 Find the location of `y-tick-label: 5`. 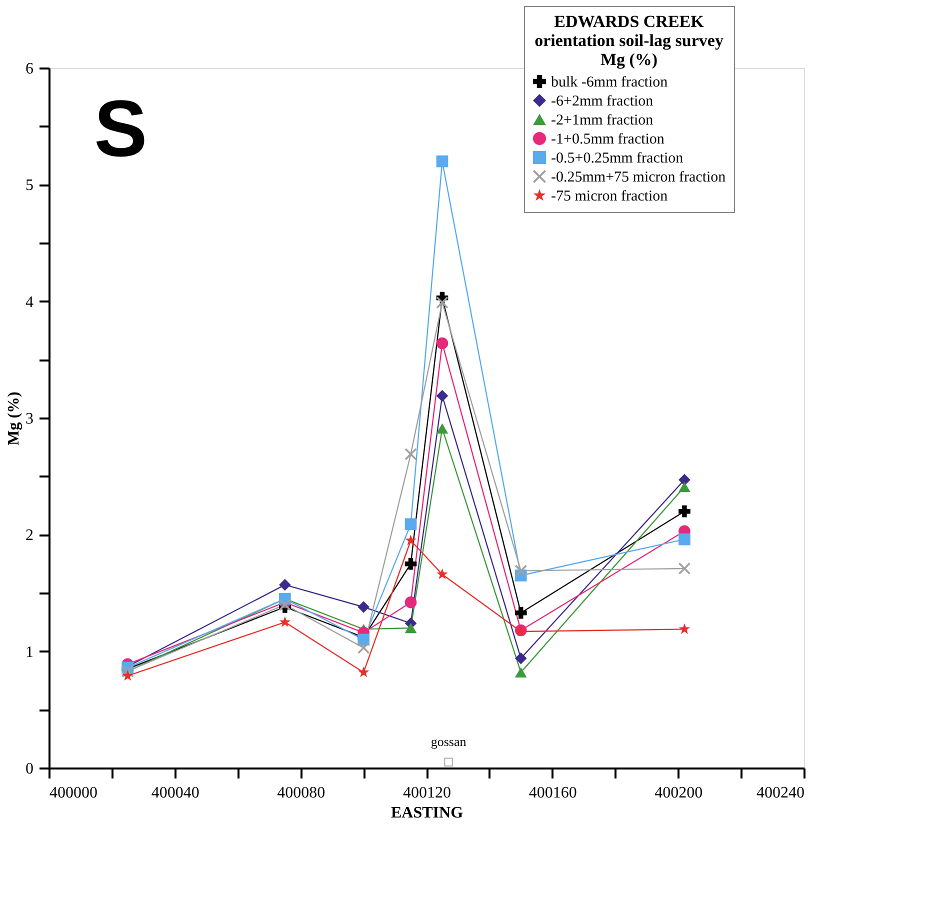

y-tick-label: 5 is located at coordinates (30, 185).